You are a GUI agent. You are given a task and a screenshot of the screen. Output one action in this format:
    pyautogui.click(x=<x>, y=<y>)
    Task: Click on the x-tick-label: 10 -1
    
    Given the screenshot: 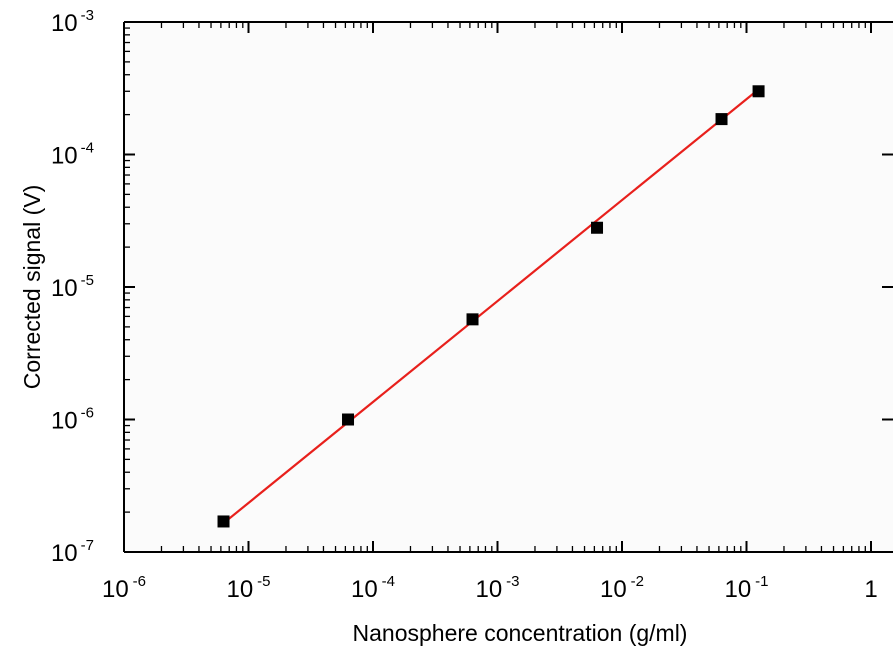 What is the action you would take?
    pyautogui.click(x=746, y=588)
    